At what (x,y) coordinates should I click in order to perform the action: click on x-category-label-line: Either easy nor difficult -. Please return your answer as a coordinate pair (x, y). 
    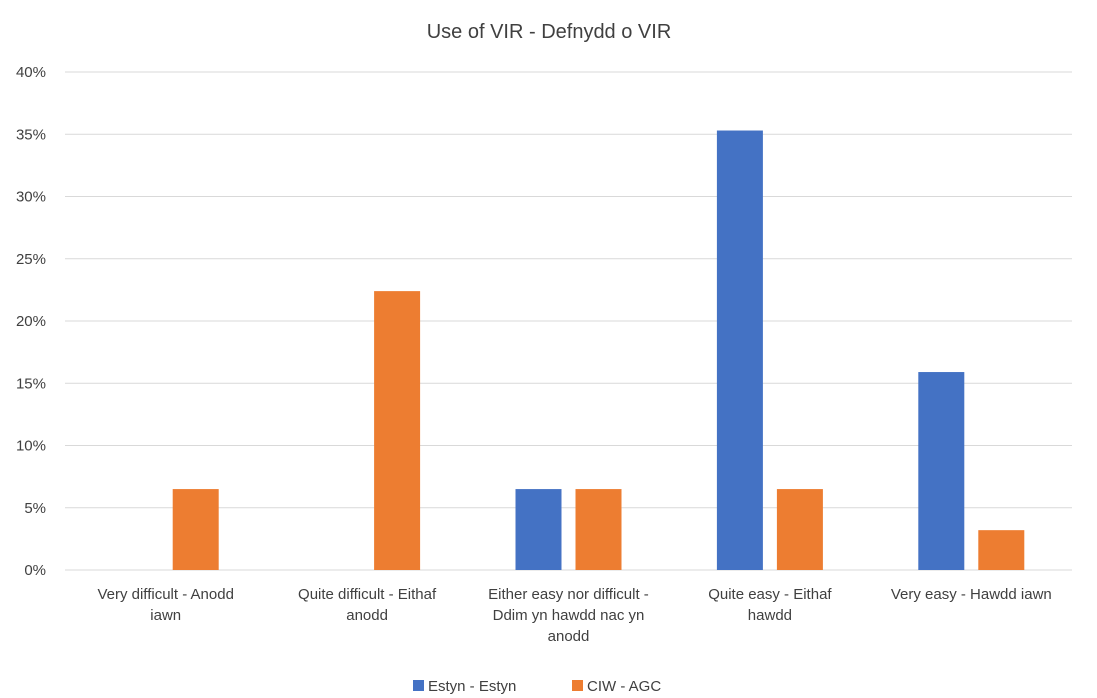
    Looking at the image, I should click on (568, 594).